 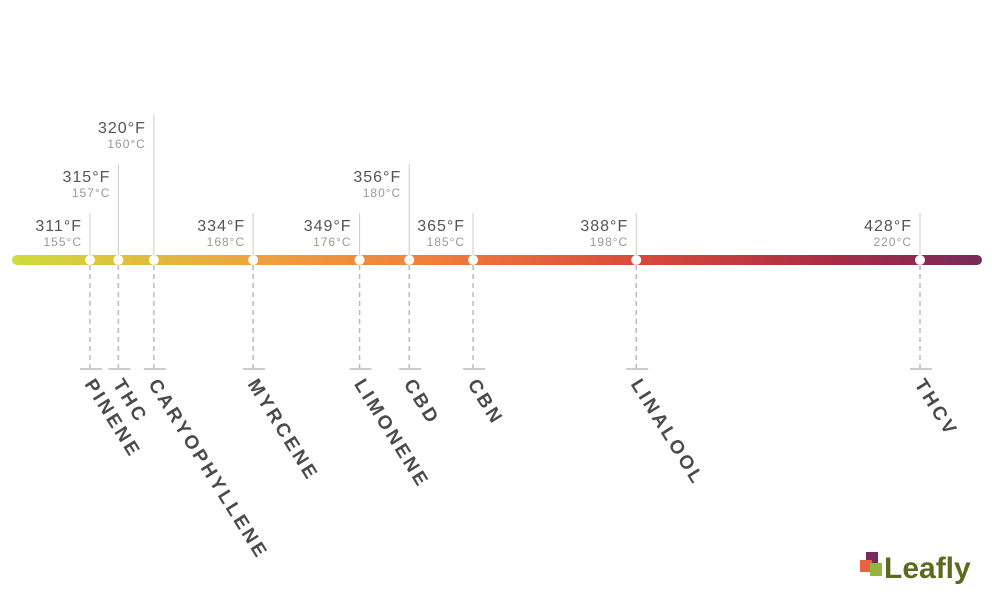 What do you see at coordinates (221, 226) in the screenshot?
I see `fahrenheit-label: 334°F` at bounding box center [221, 226].